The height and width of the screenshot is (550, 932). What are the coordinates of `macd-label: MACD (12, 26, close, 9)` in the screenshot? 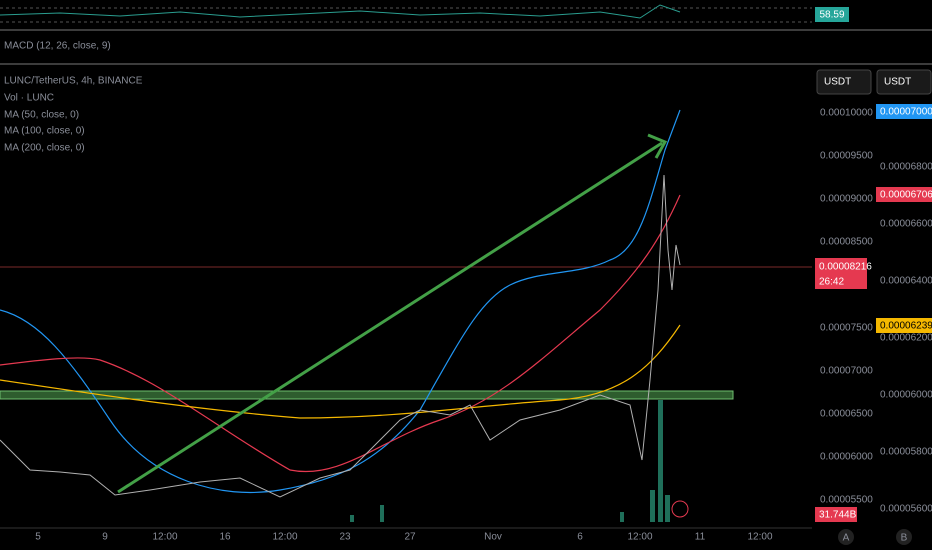 It's located at (57, 46).